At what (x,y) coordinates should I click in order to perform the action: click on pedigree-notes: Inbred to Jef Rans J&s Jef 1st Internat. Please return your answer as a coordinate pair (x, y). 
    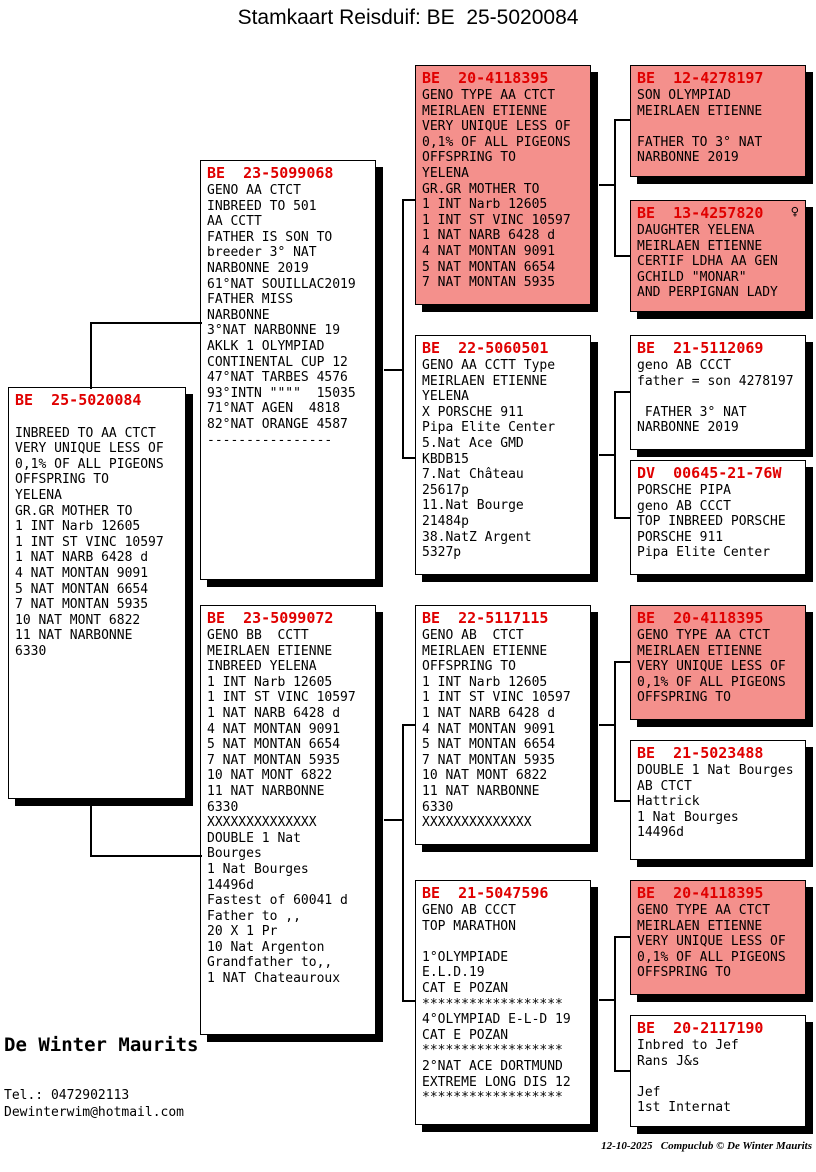
    Looking at the image, I should click on (688, 1077).